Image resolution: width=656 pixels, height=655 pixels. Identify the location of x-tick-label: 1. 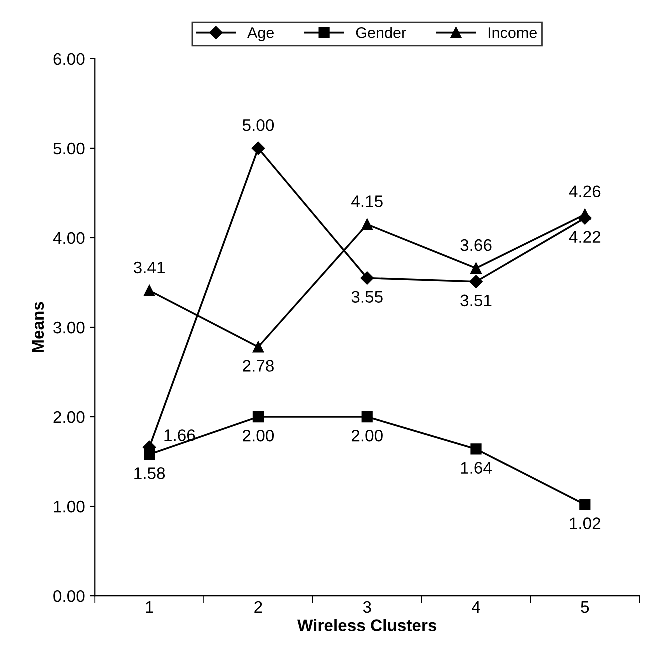
(150, 607).